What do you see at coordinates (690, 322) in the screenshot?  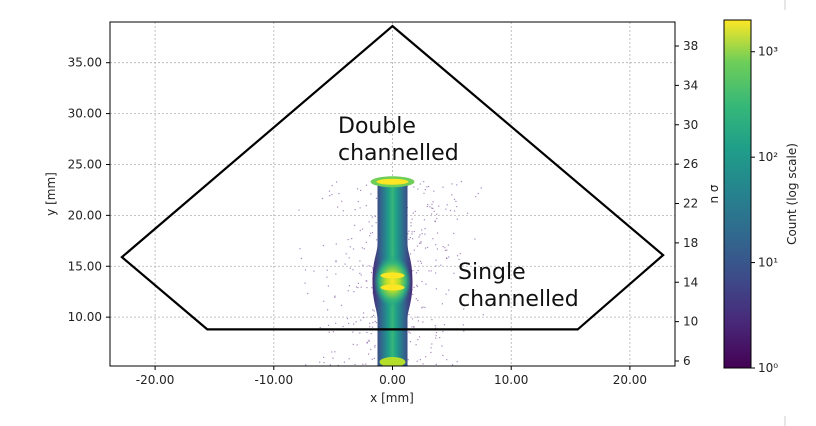 I see `y2-tick-label-1: 10` at bounding box center [690, 322].